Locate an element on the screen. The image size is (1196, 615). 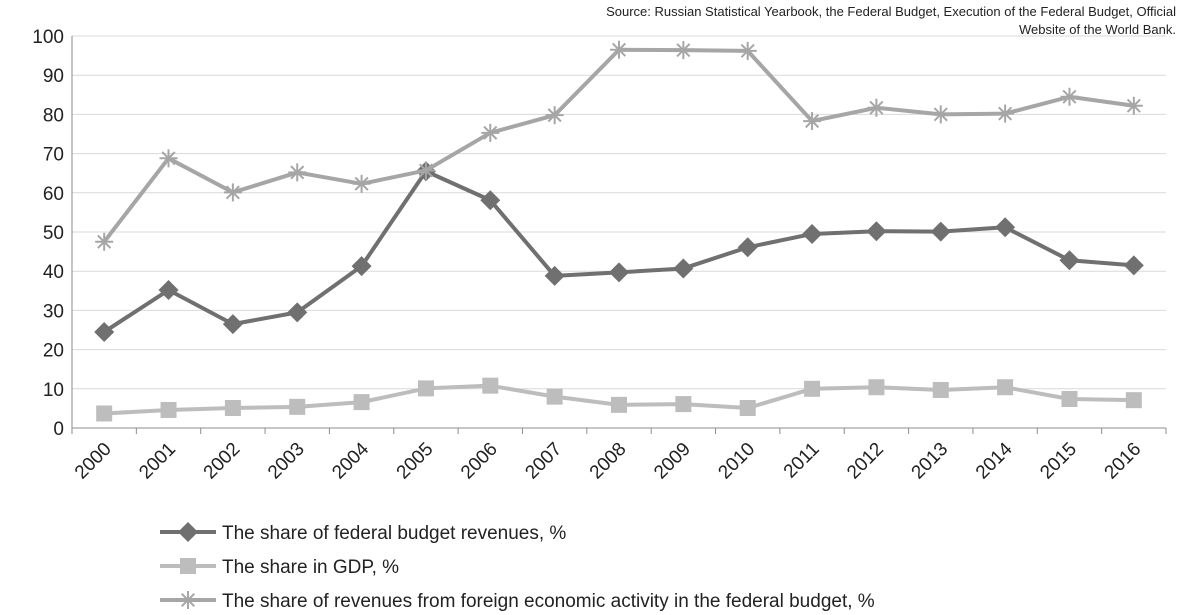
x-tick-label: 2009 is located at coordinates (672, 461).